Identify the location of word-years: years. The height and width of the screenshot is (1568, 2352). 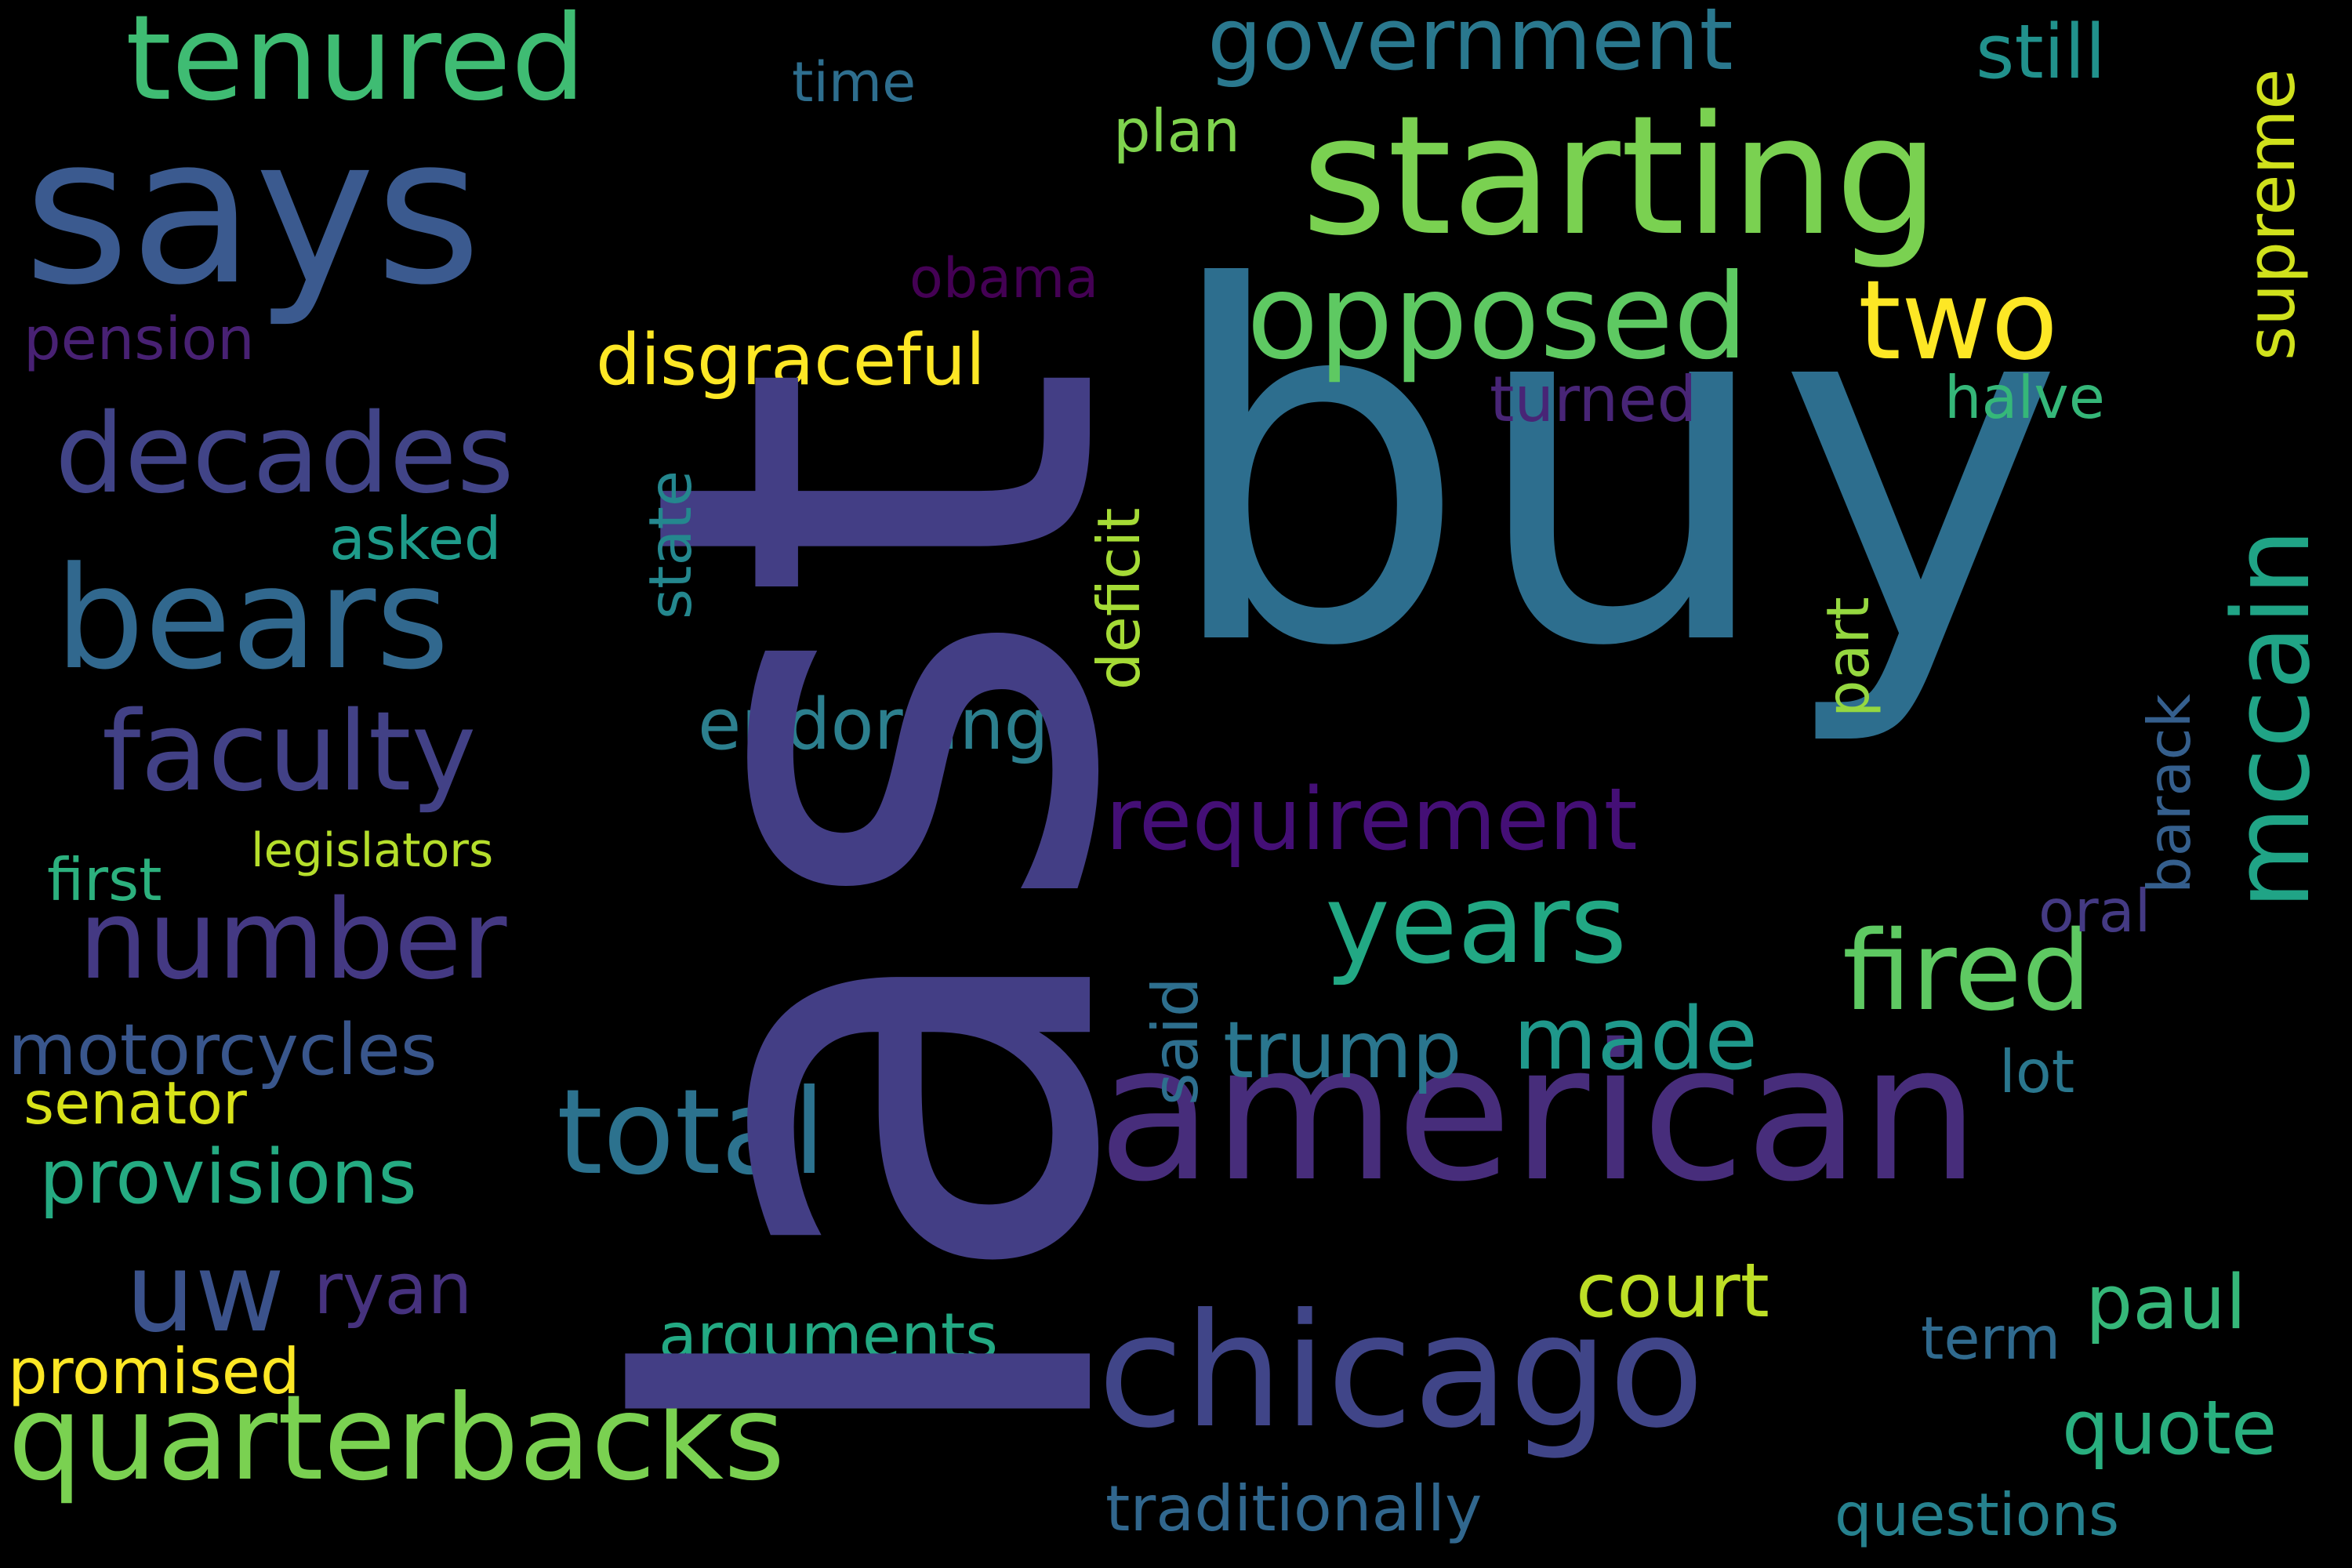
(1476, 925).